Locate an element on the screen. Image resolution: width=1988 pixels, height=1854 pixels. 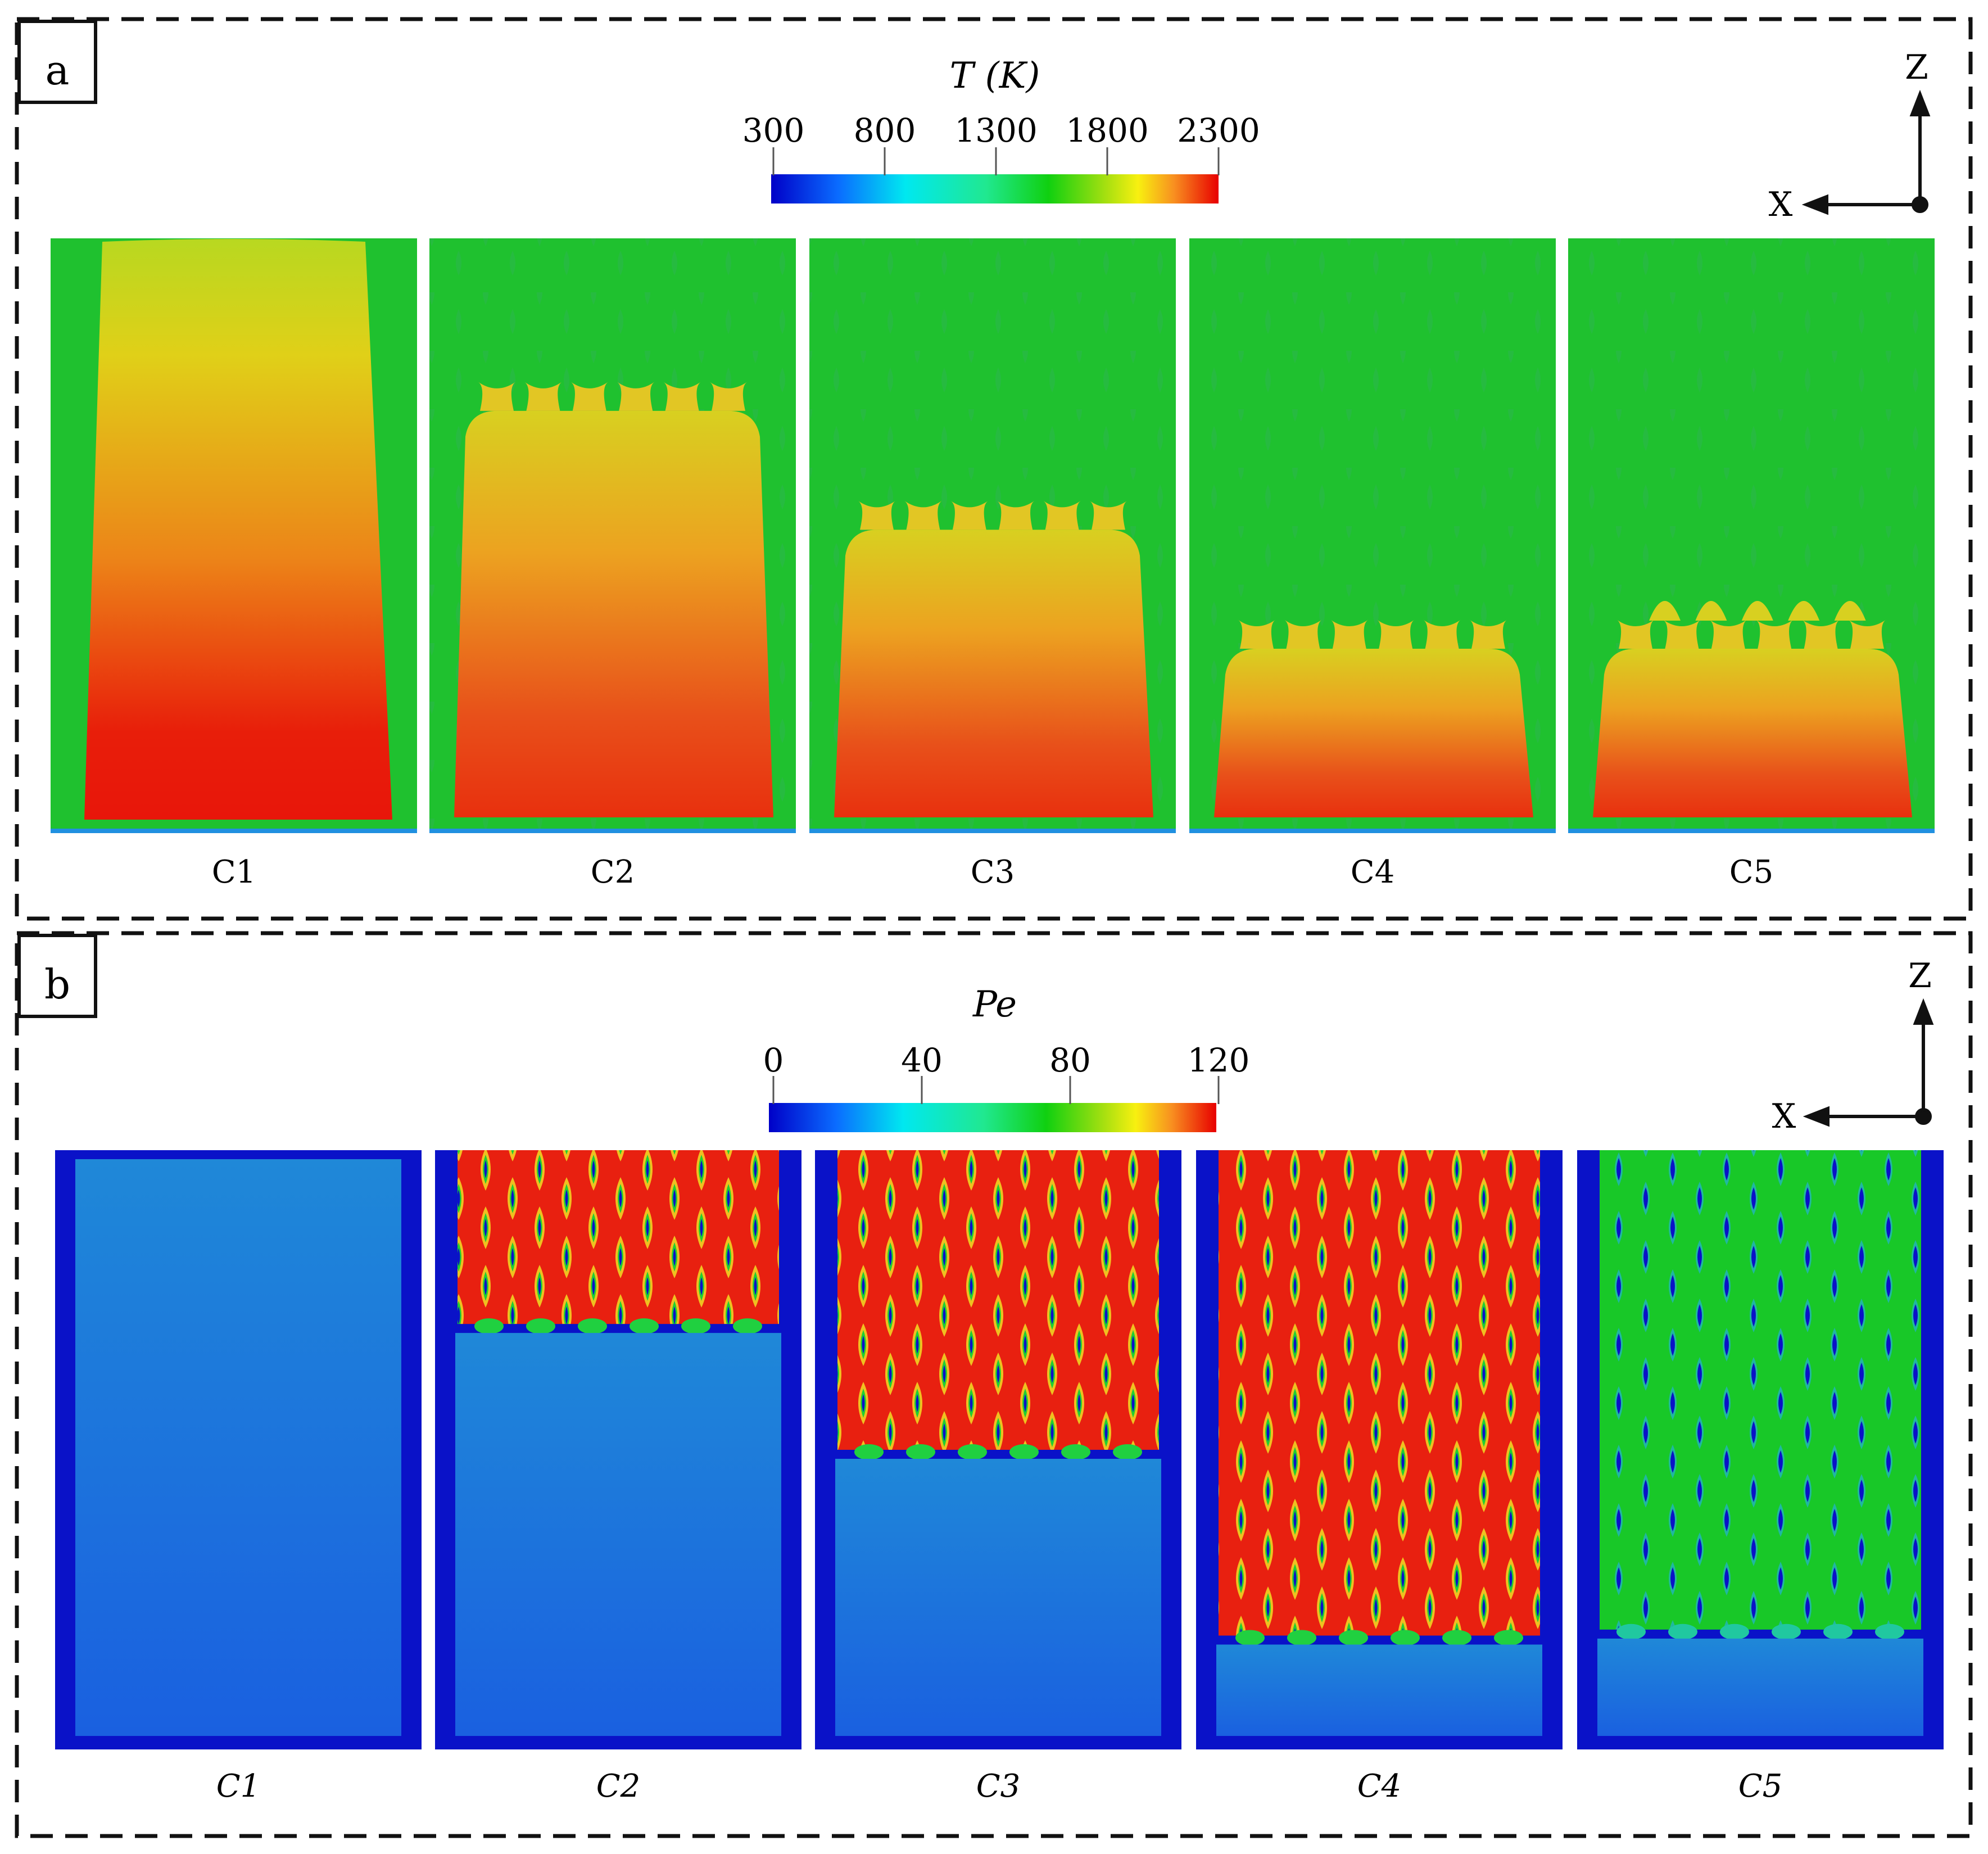
panel-a-label-box: a is located at coordinates (57, 62).